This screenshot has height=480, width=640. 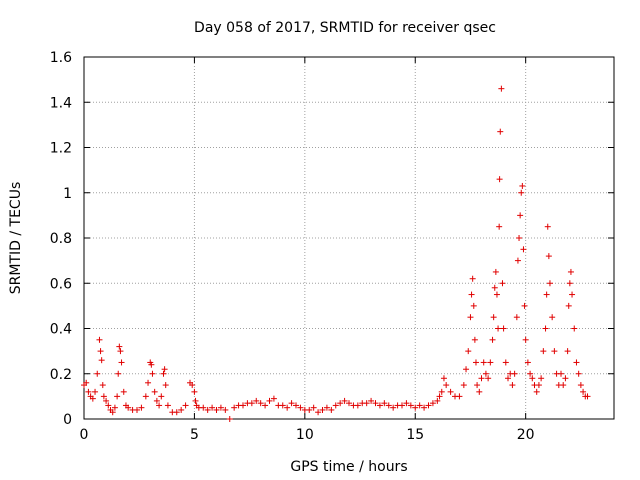 What do you see at coordinates (305, 435) in the screenshot?
I see `x-tick-label: 10` at bounding box center [305, 435].